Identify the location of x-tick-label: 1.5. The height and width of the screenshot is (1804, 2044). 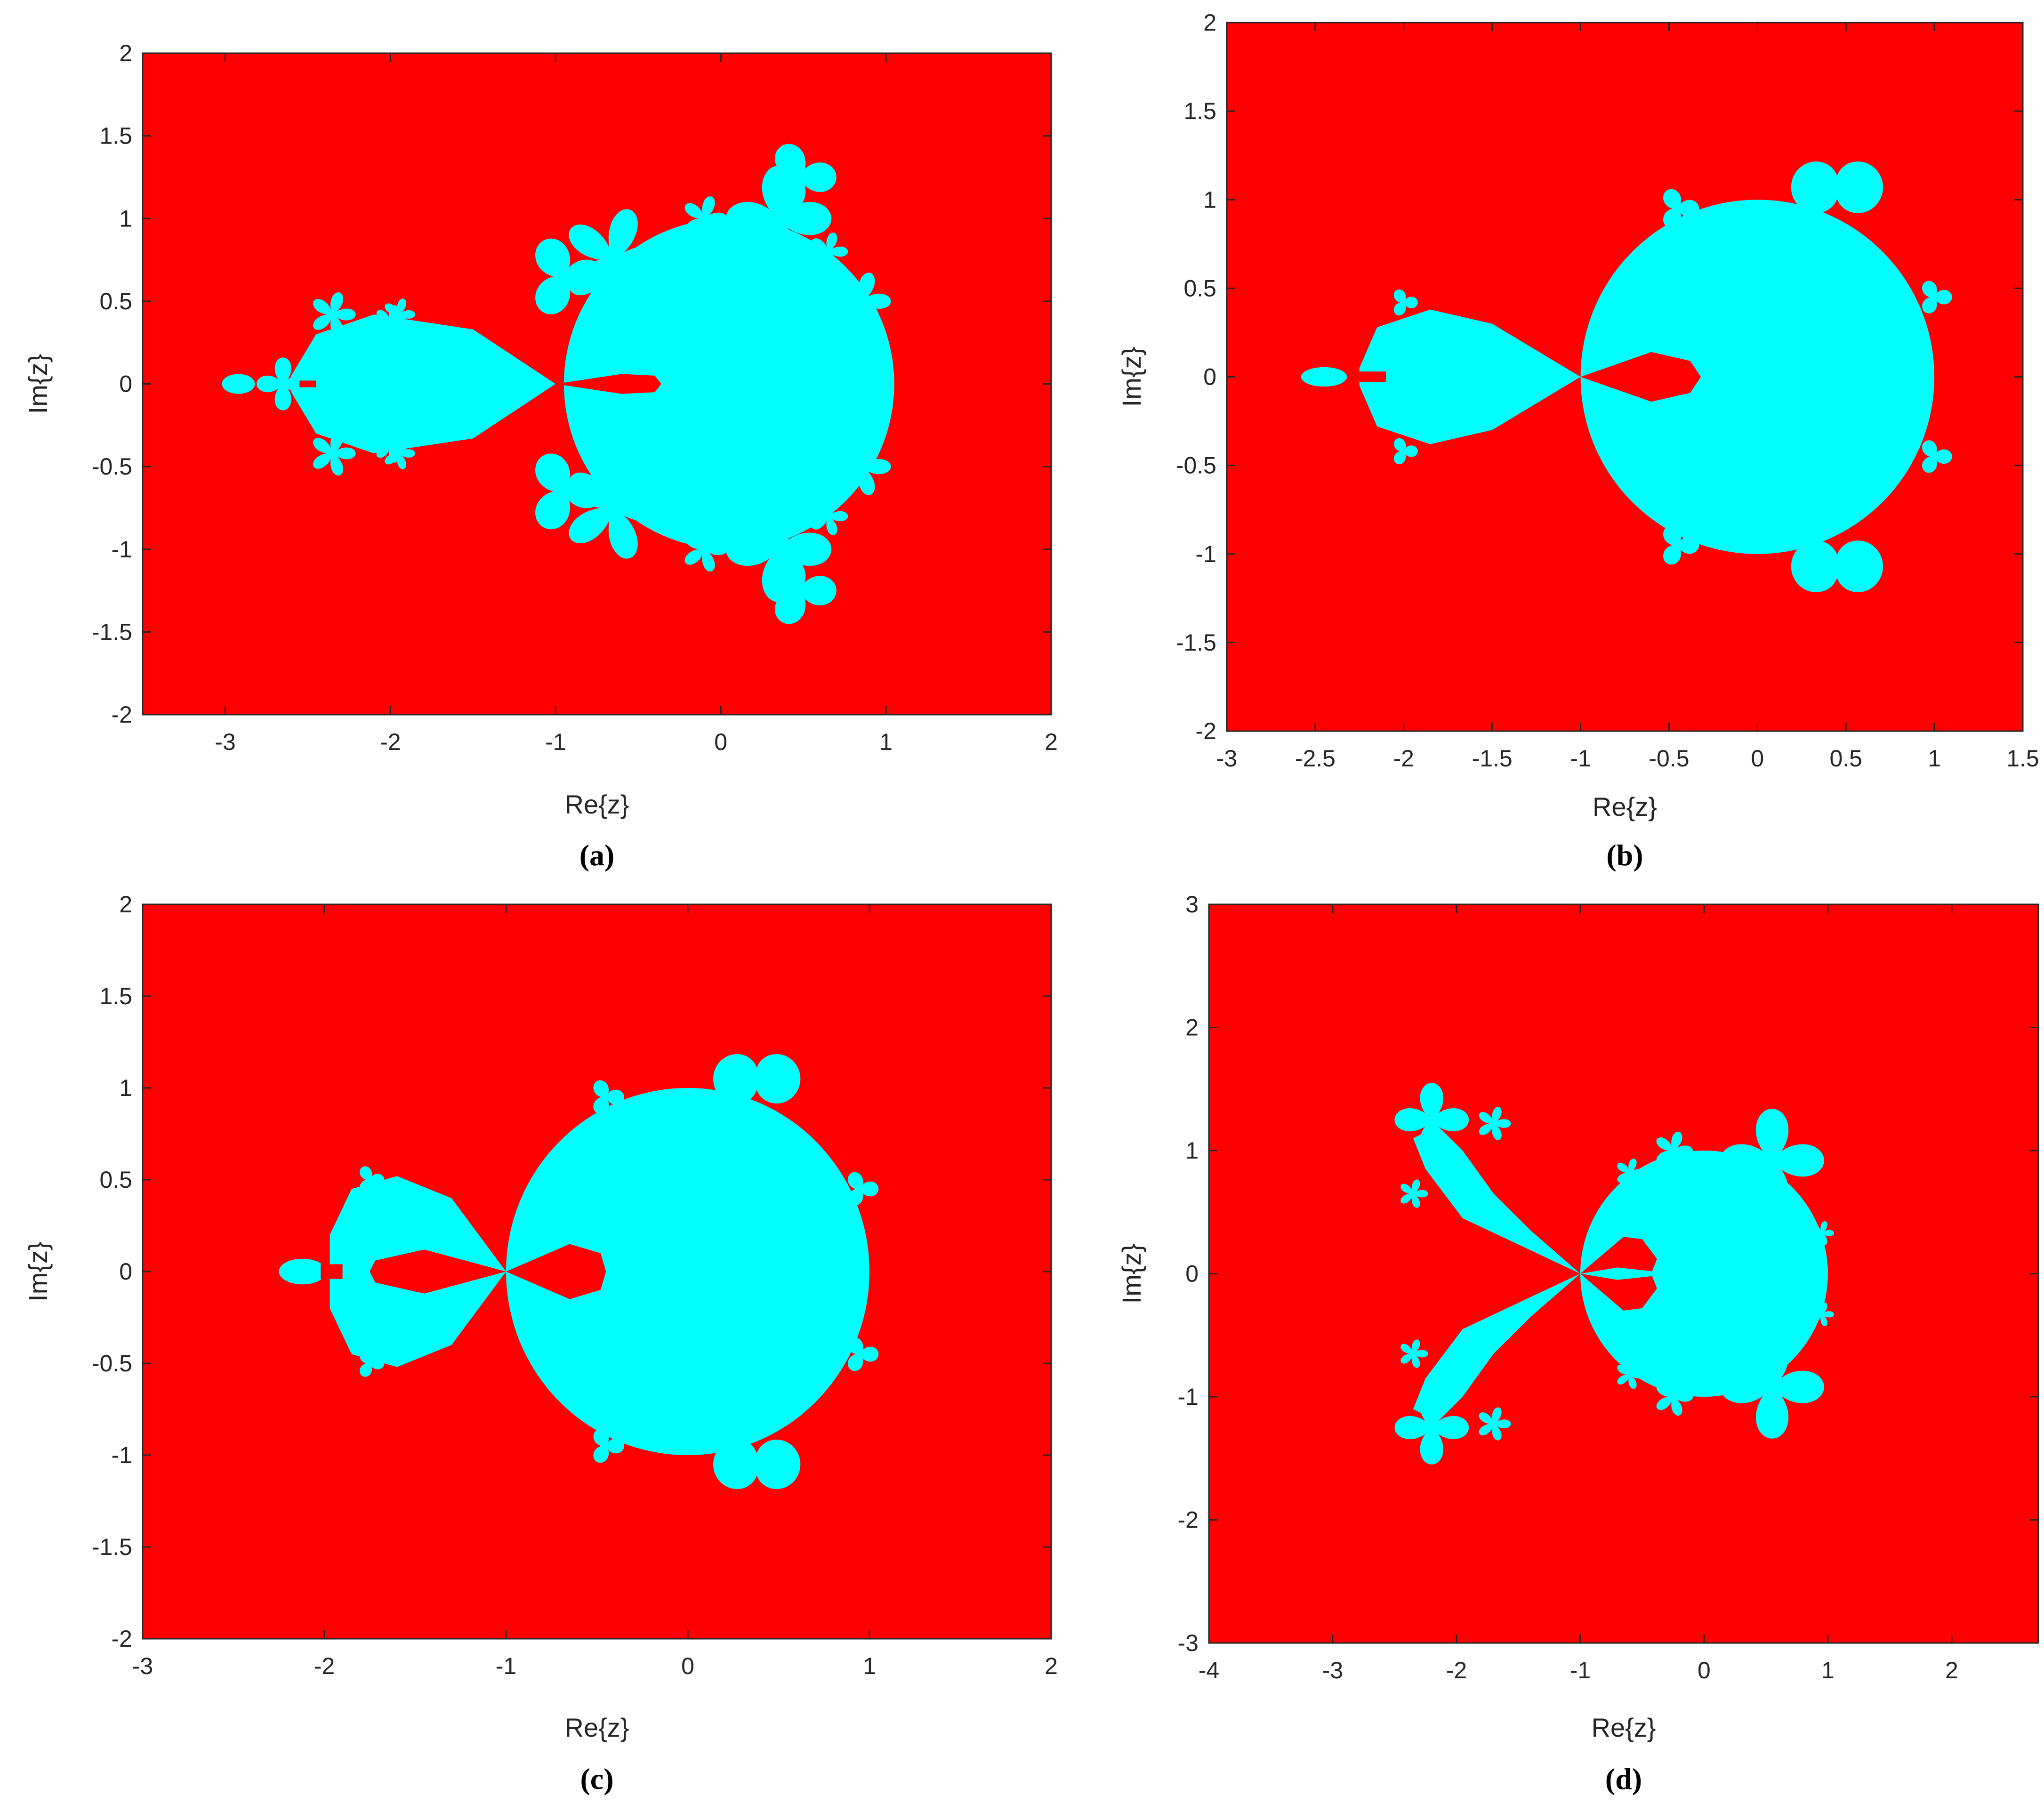
(2022, 758).